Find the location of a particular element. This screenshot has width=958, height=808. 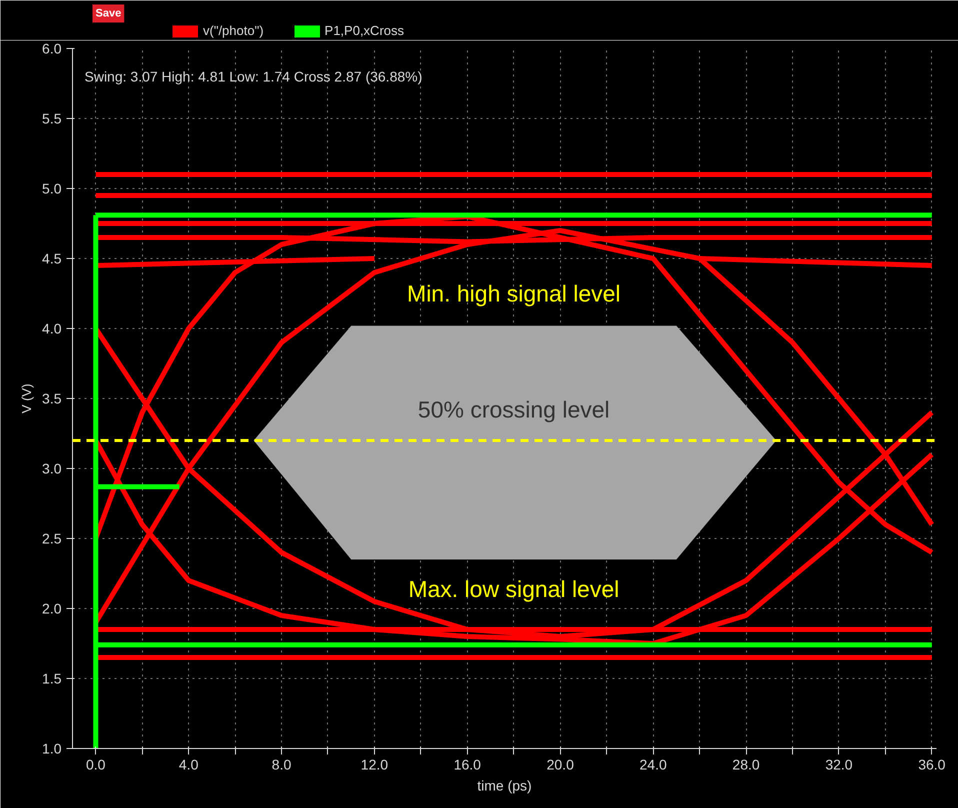

text: Save is located at coordinates (109, 14).